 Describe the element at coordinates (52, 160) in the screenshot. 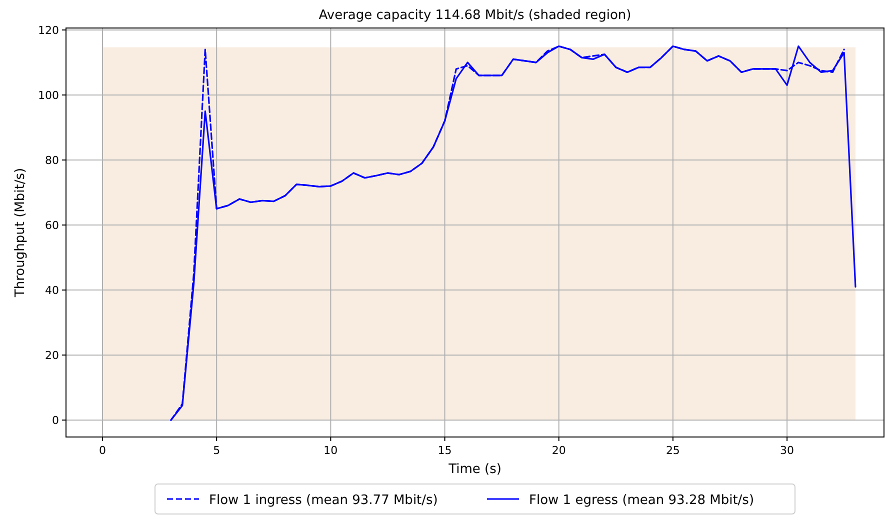

I see `y-tick-label: 80` at that location.